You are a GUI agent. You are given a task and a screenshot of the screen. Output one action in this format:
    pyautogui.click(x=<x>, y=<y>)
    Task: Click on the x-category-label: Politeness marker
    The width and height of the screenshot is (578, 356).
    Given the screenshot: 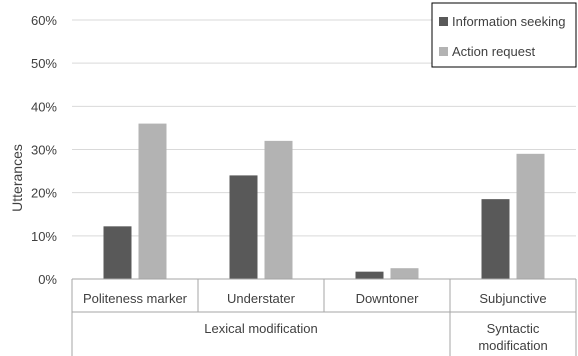 What is the action you would take?
    pyautogui.click(x=135, y=298)
    